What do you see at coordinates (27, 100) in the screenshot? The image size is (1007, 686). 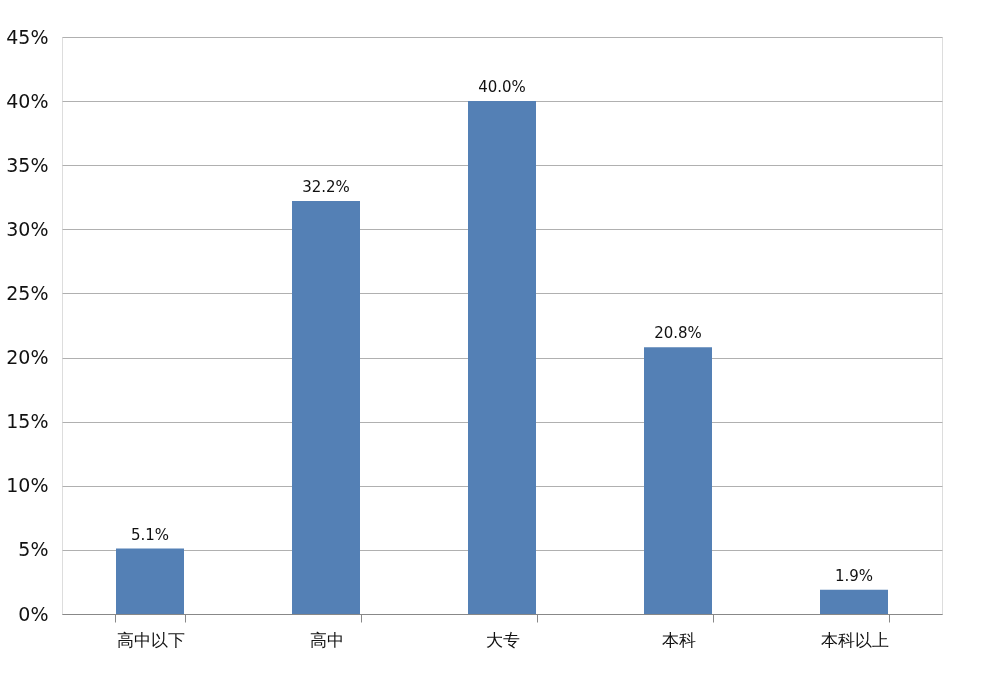 I see `y-tick-label: 40%` at bounding box center [27, 100].